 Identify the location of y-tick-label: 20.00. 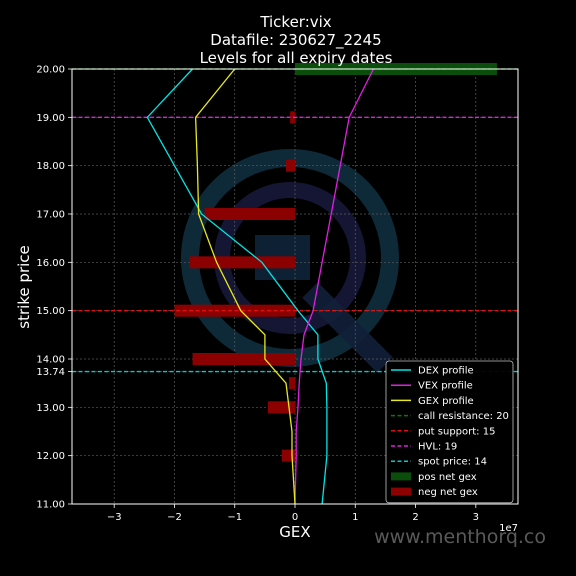
(50, 70).